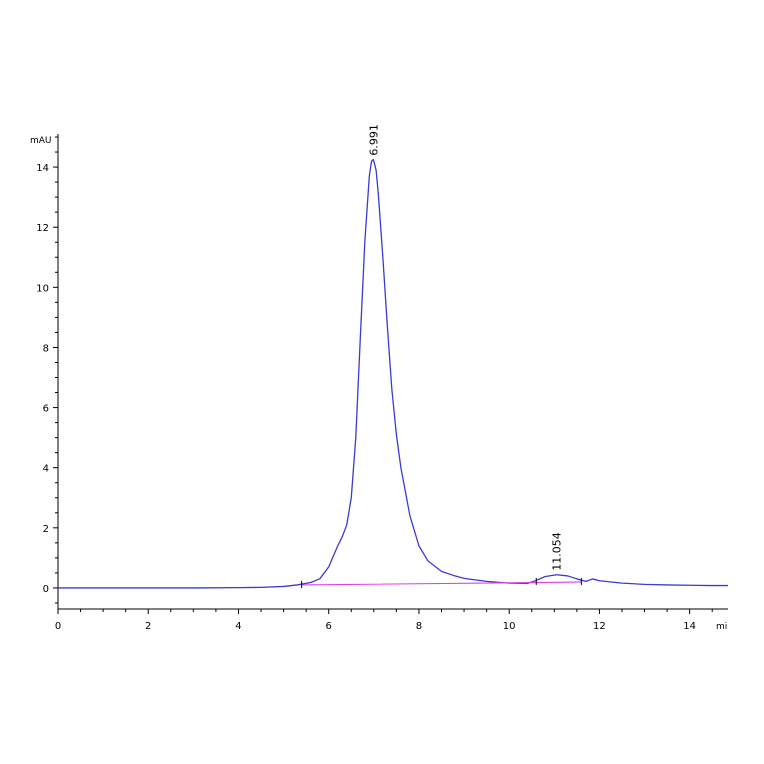  Describe the element at coordinates (329, 626) in the screenshot. I see `x-tick-label: 6` at that location.